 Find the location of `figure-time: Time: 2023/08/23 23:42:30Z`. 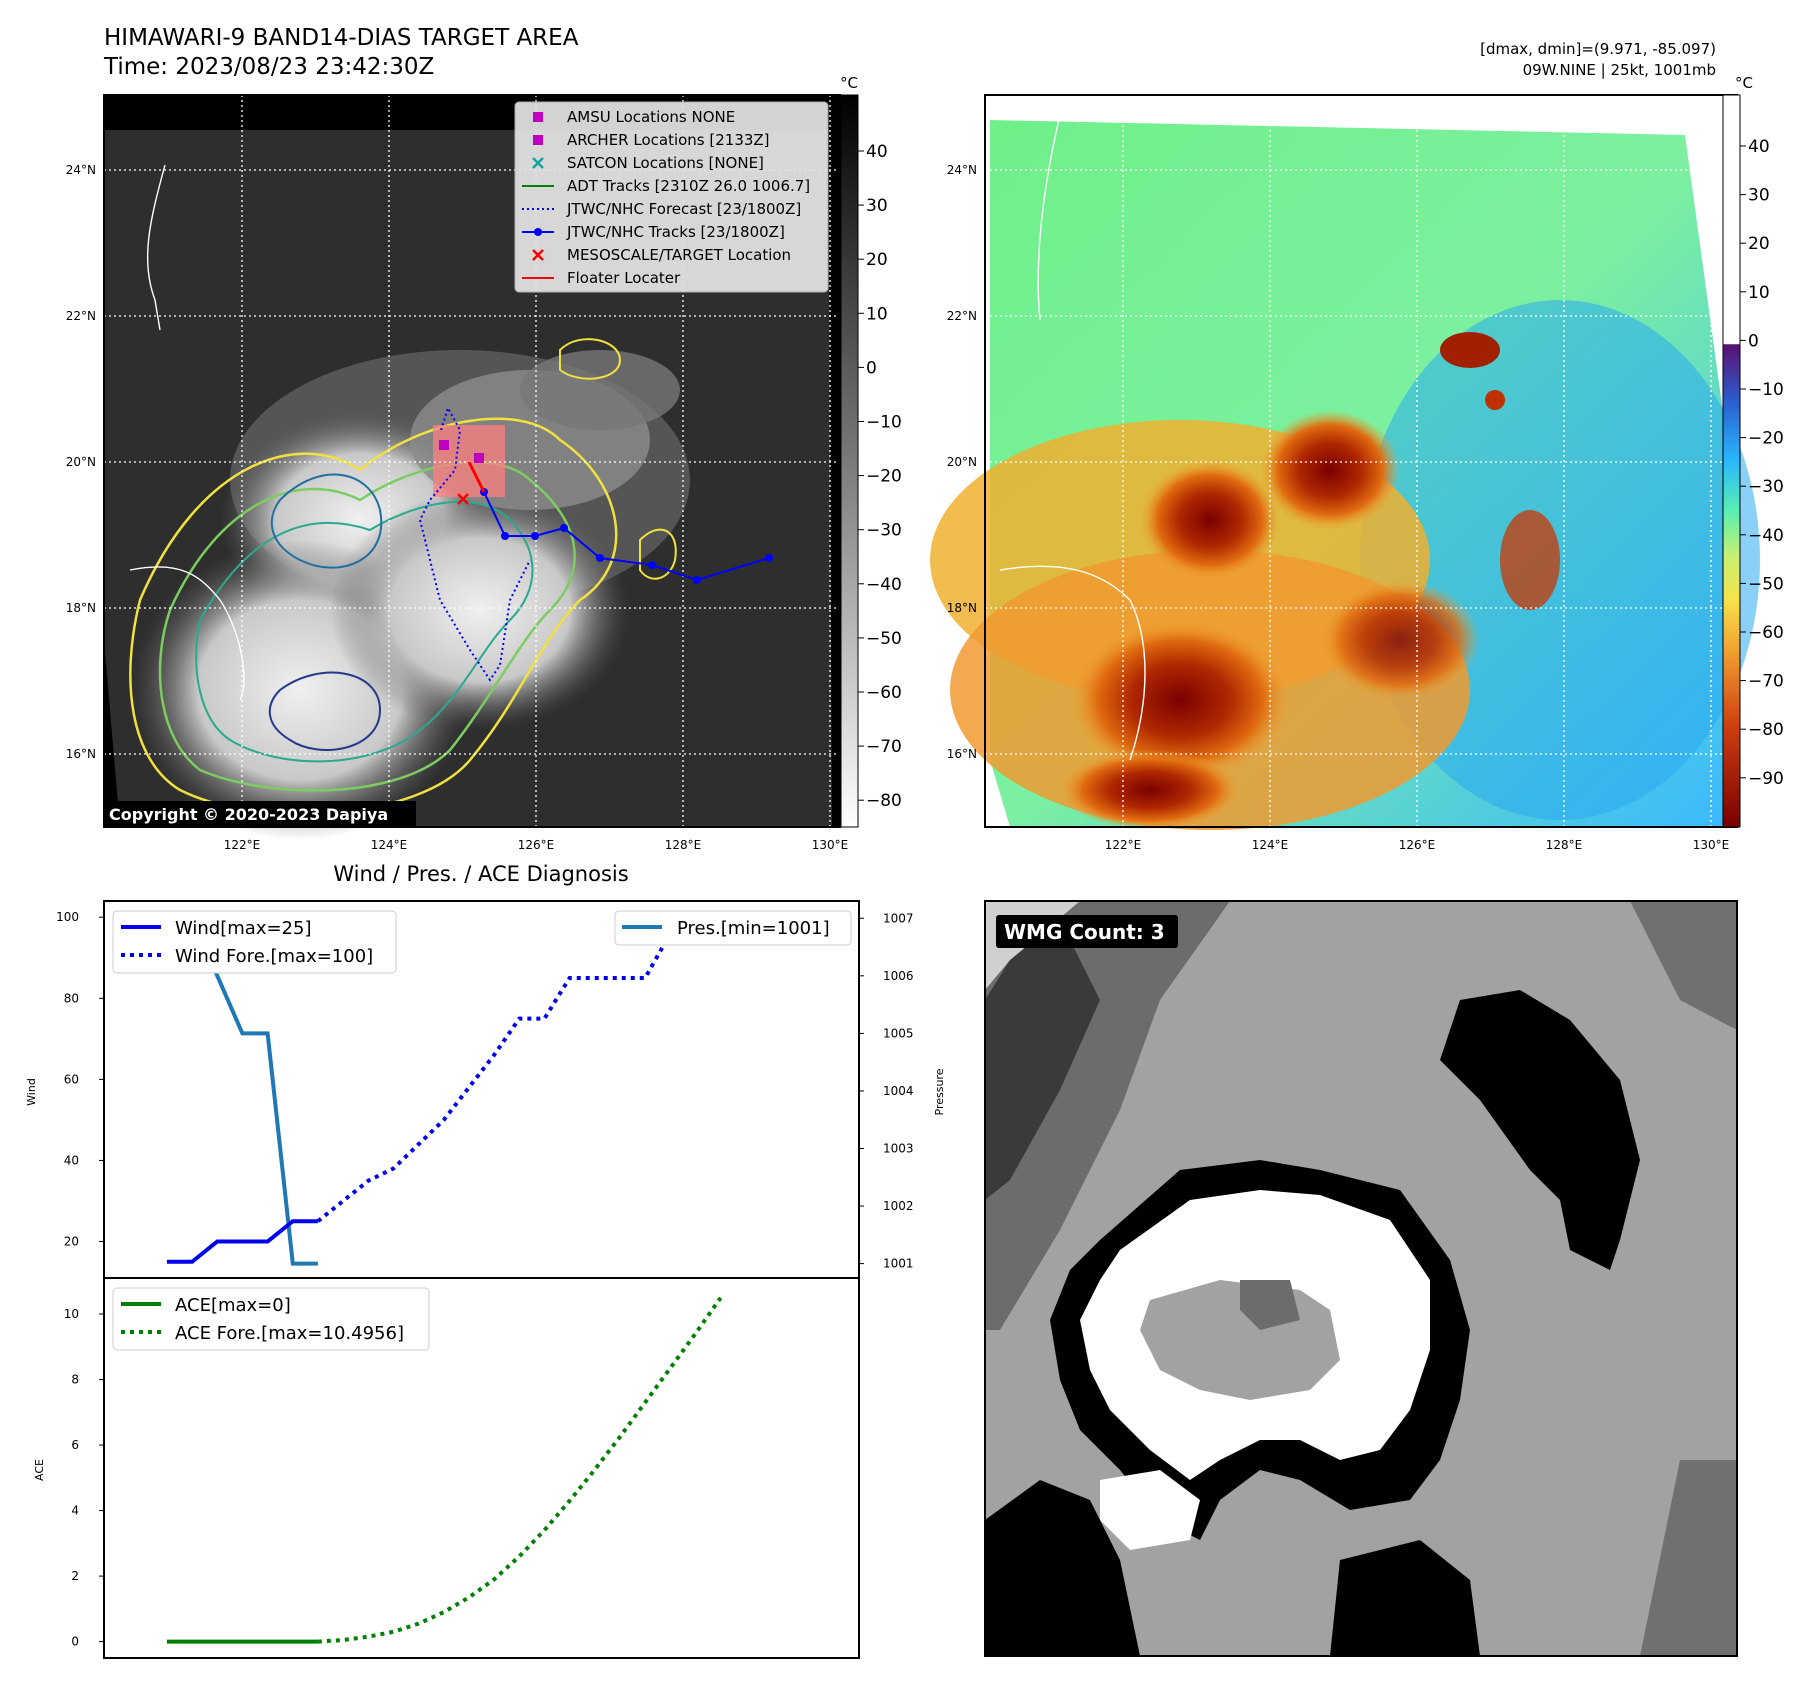

figure-time: Time: 2023/08/23 23:42:30Z is located at coordinates (268, 67).